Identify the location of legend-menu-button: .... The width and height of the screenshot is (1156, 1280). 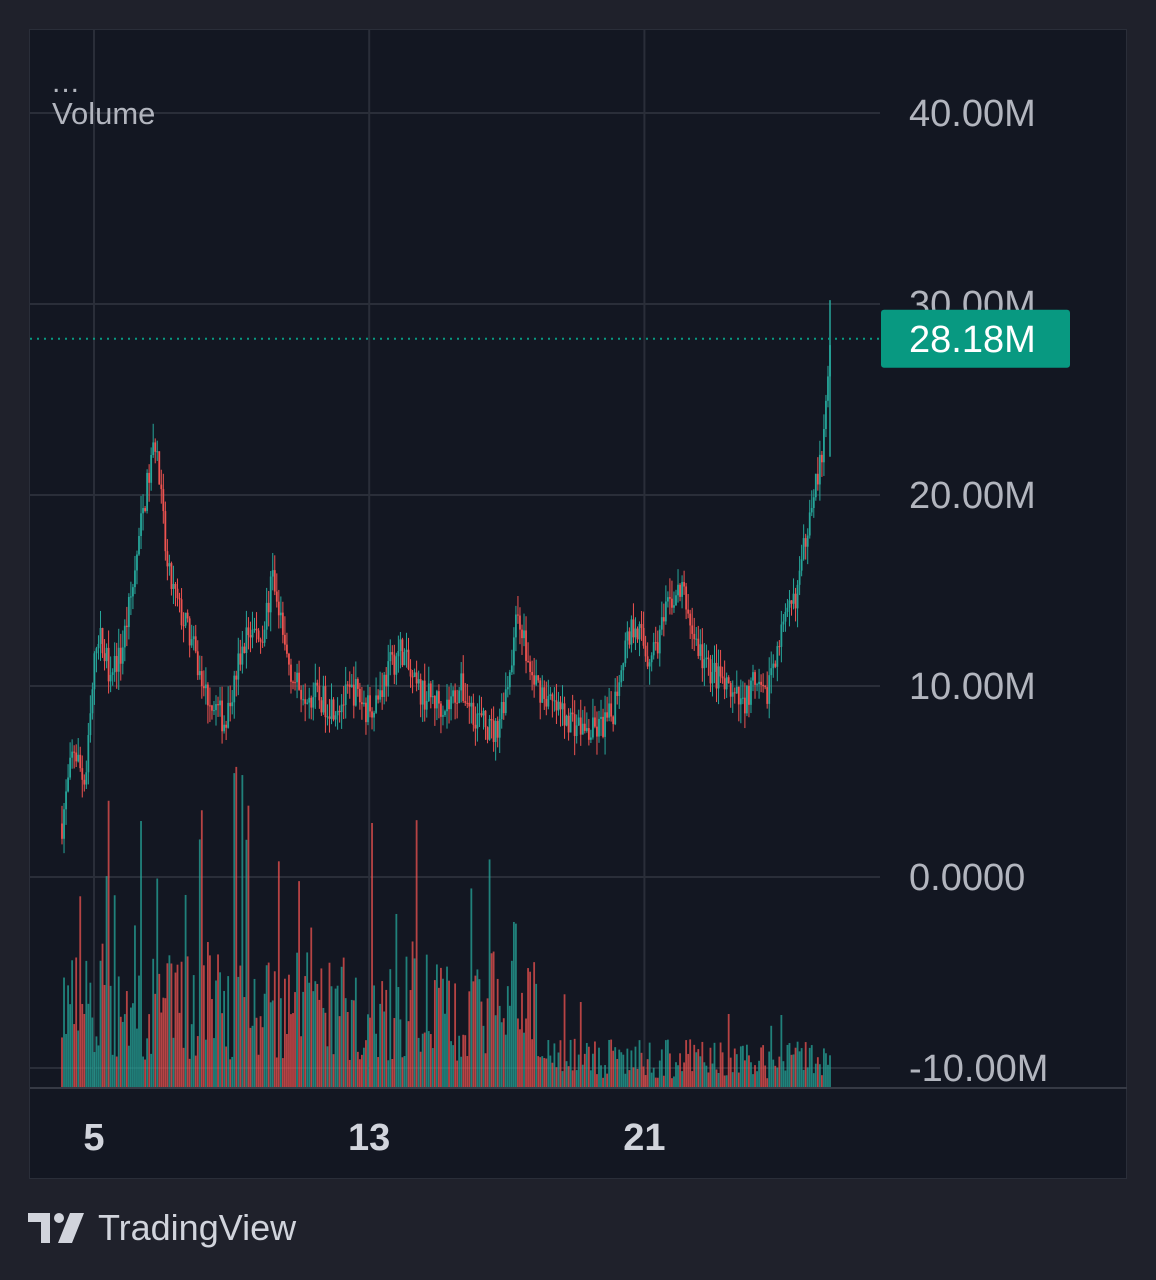
(66, 82).